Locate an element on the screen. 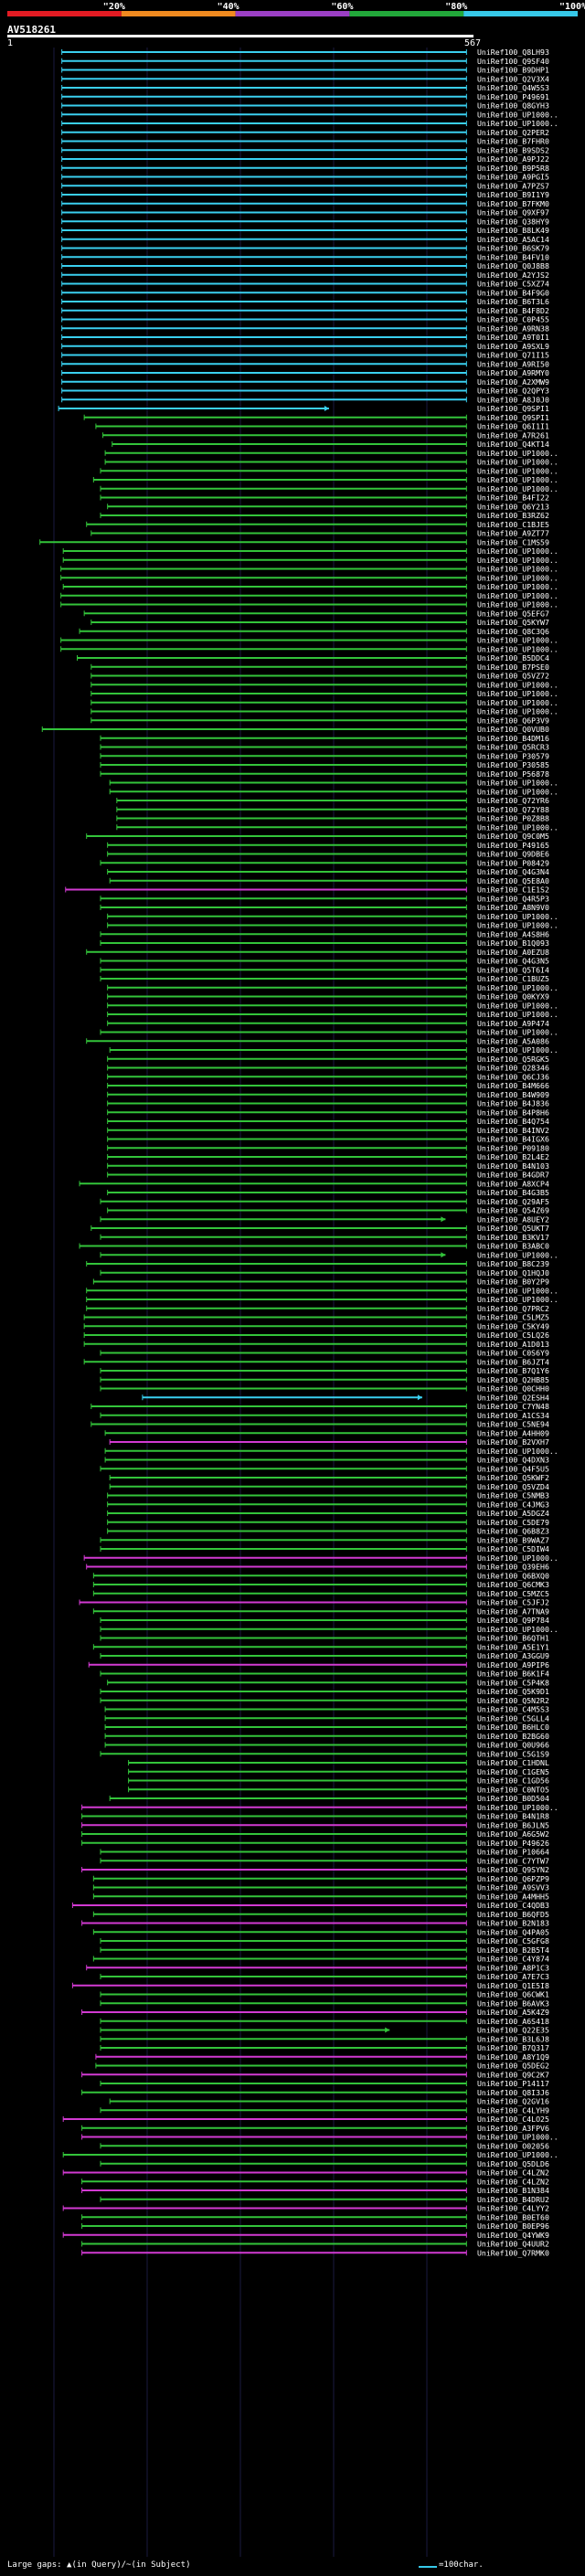 Image resolution: width=585 pixels, height=2576 pixels. hit-label: UniRef100_A5E1Y1 is located at coordinates (513, 1646).